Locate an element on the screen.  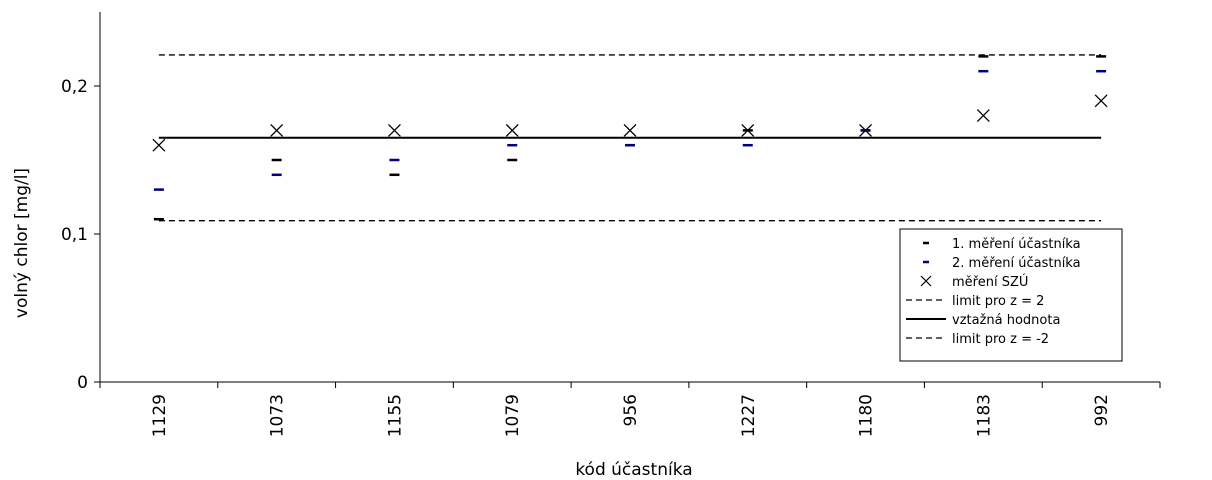
legend-label: vztažná hodnota is located at coordinates (1006, 320).